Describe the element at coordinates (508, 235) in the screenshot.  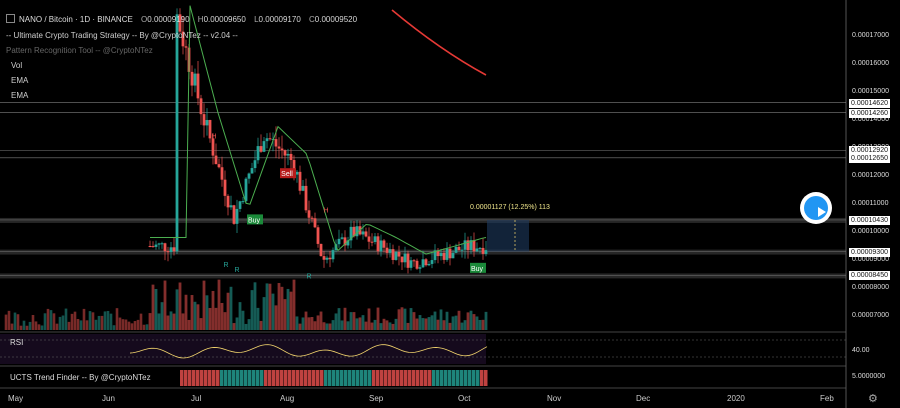
I see `measure-box` at that location.